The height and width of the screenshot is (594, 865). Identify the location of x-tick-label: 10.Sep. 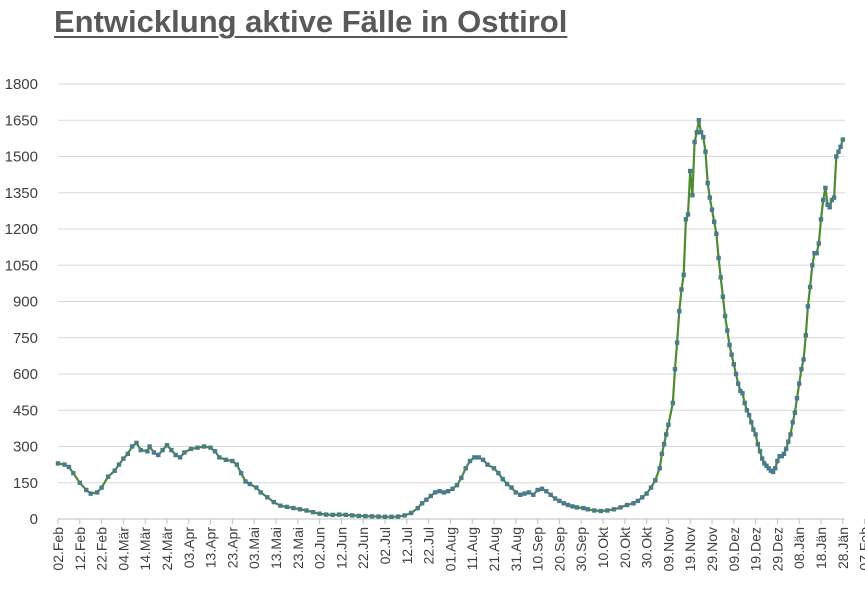
(538, 549).